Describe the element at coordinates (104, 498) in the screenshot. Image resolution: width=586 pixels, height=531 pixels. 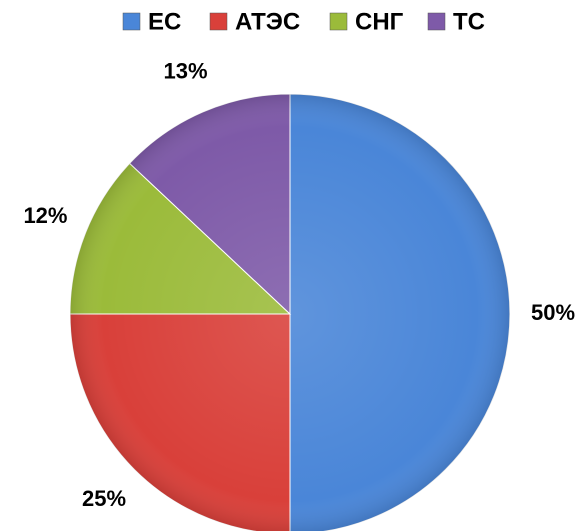
I see `value-label: 25%` at that location.